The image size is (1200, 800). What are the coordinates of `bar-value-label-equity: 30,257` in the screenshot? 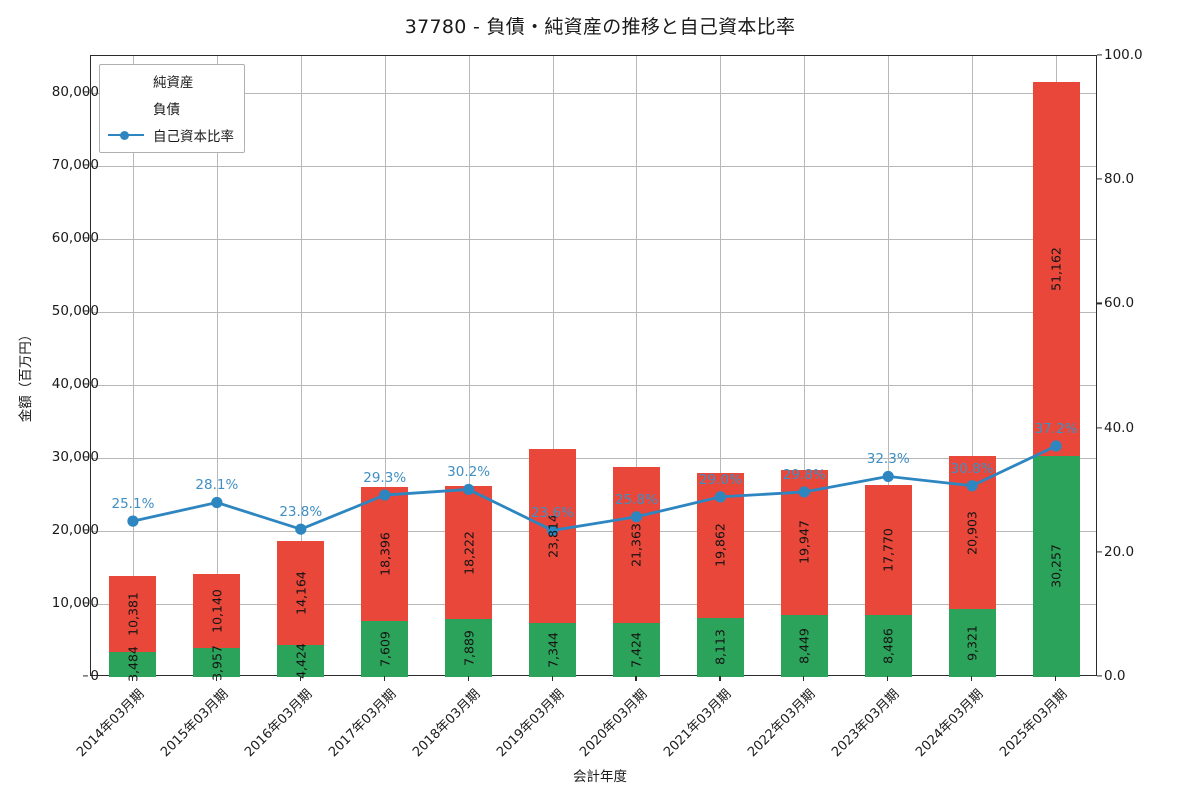 It's located at (1056, 566).